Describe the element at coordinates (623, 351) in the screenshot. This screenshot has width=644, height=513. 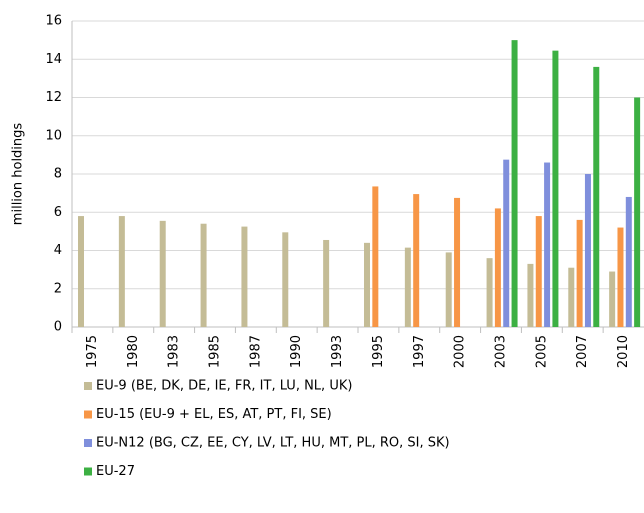
I see `x-tick-label: 2010` at that location.